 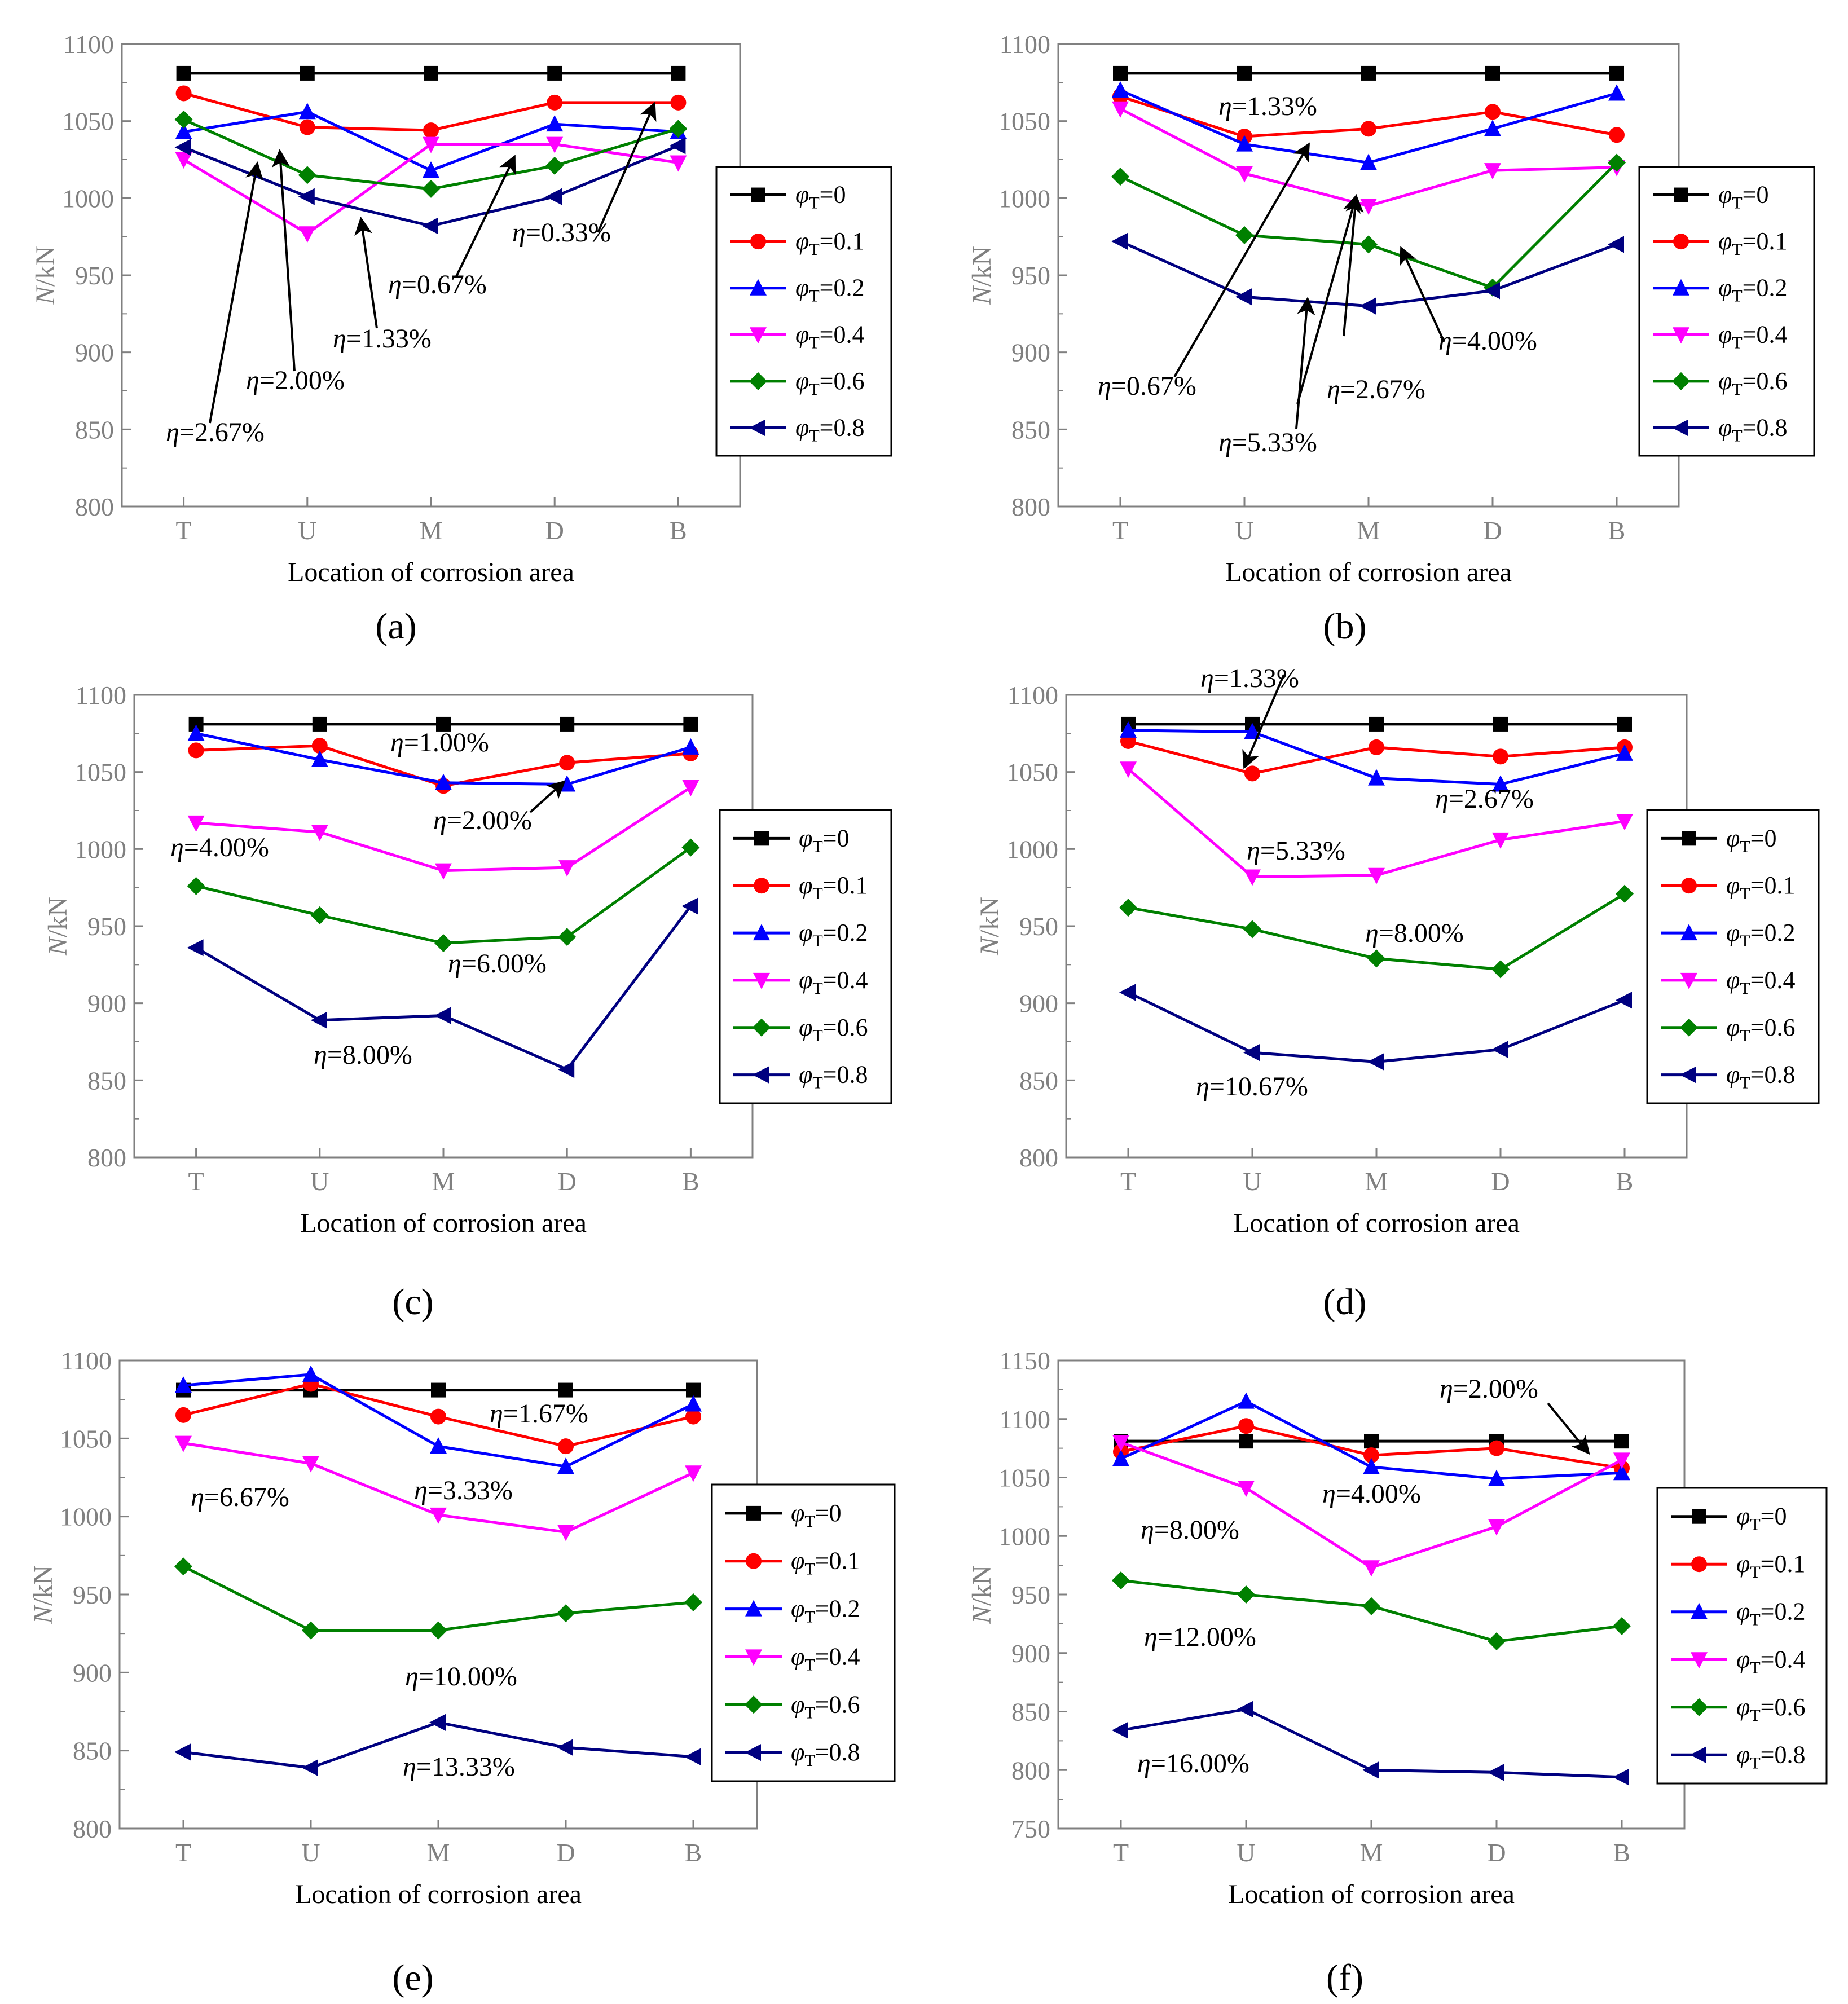 I want to click on y-tick-label: 1100, so click(x=1025, y=1419).